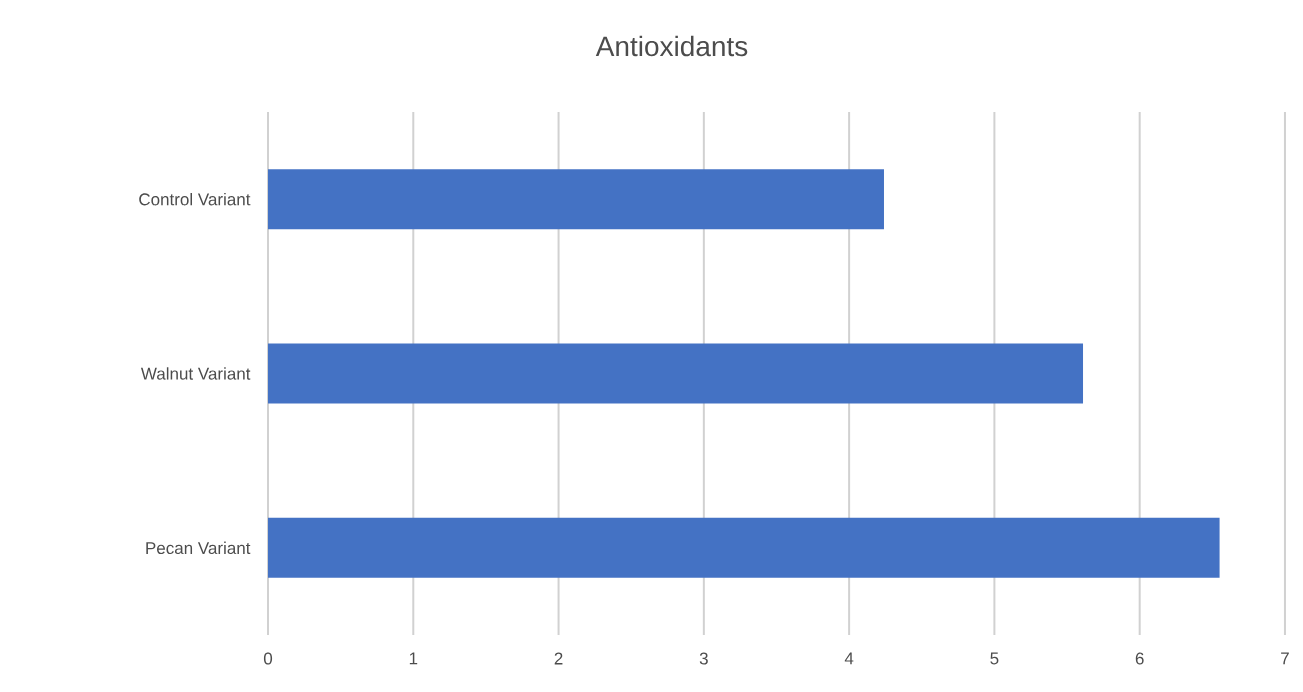 This screenshot has width=1303, height=692. I want to click on chart-title: Antioxidants, so click(671, 46).